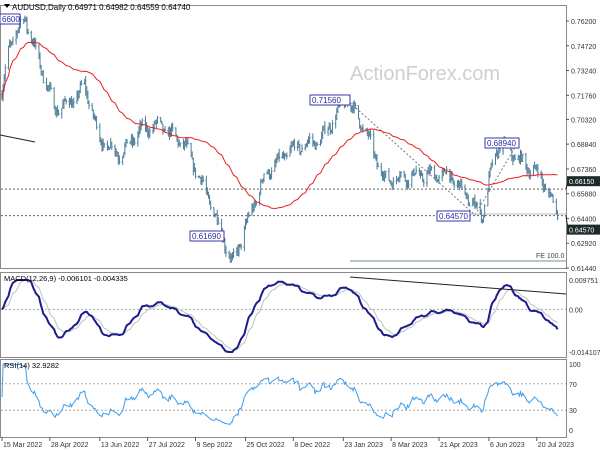  I want to click on high-label-box, so click(330, 100).